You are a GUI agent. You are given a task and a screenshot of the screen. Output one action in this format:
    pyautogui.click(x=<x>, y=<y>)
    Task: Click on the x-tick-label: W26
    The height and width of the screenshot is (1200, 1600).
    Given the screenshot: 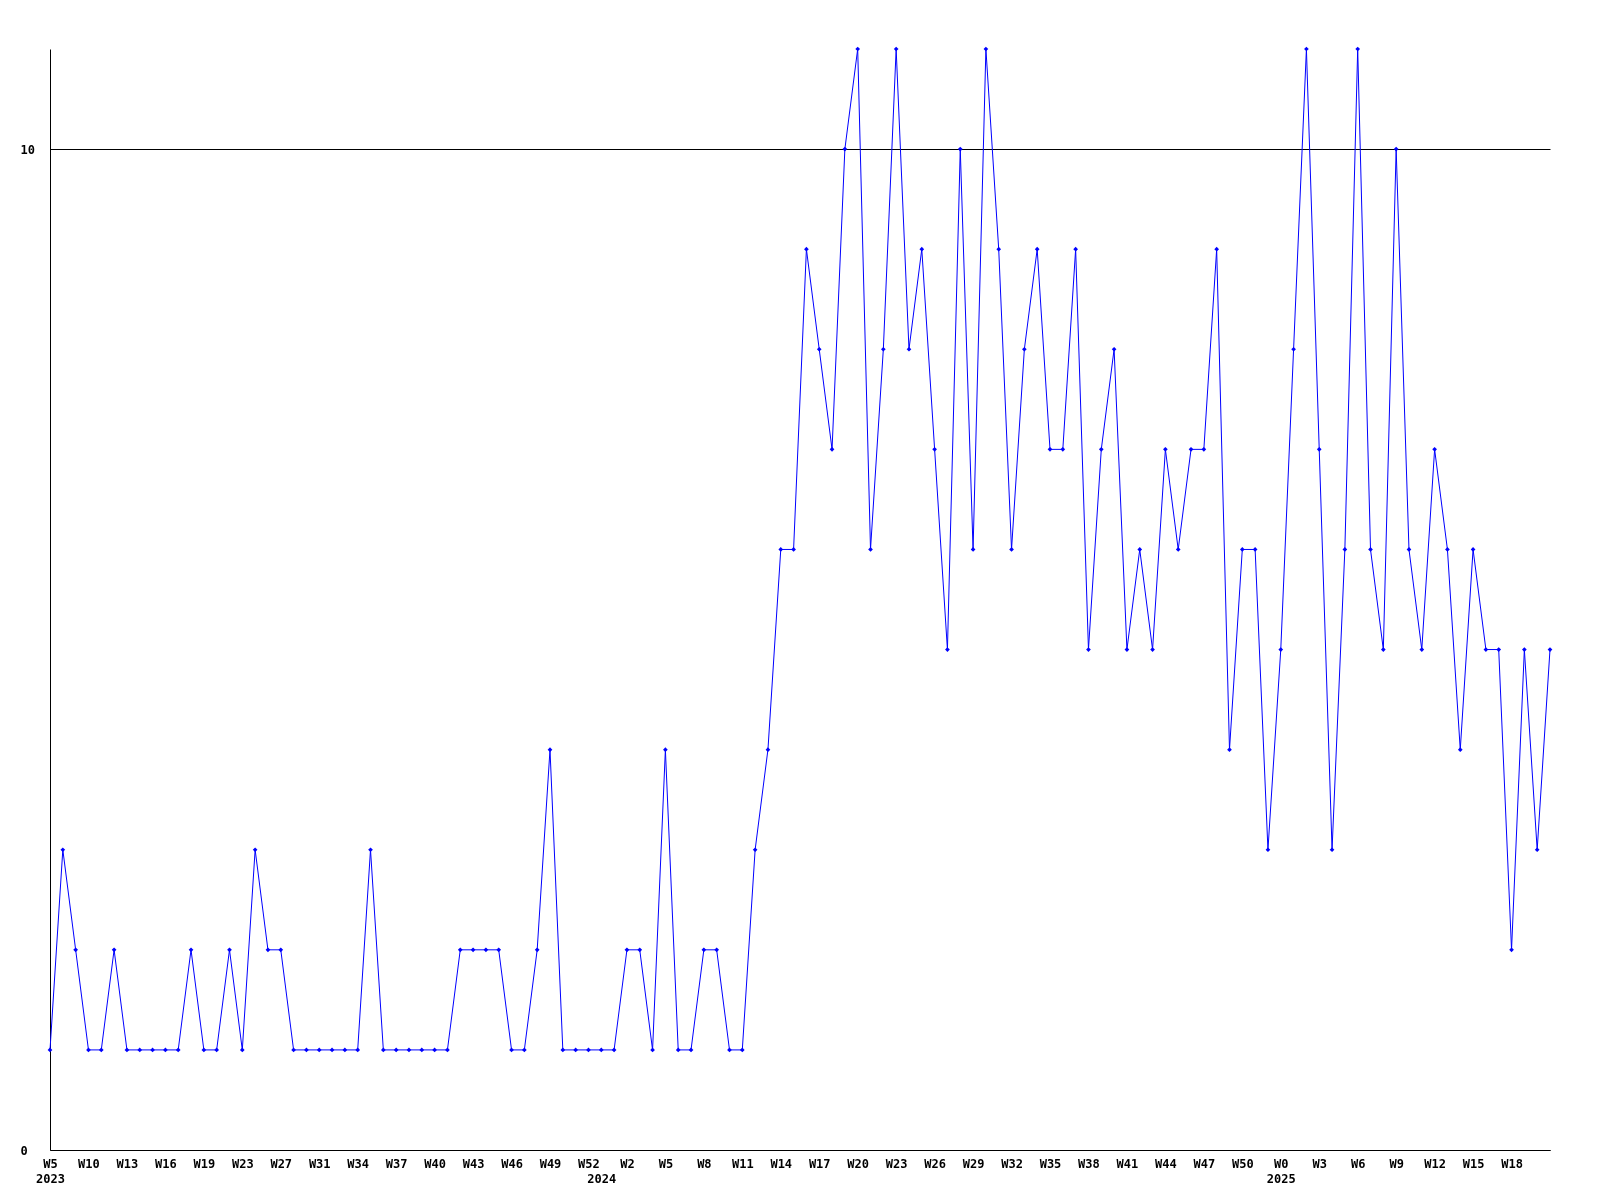 What is the action you would take?
    pyautogui.click(x=935, y=1163)
    